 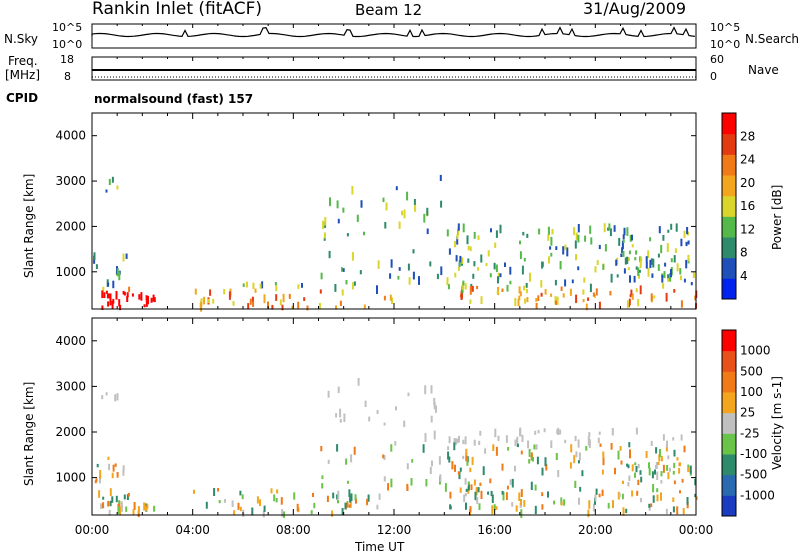 What do you see at coordinates (595, 530) in the screenshot?
I see `time-tick-label: 20:00` at bounding box center [595, 530].